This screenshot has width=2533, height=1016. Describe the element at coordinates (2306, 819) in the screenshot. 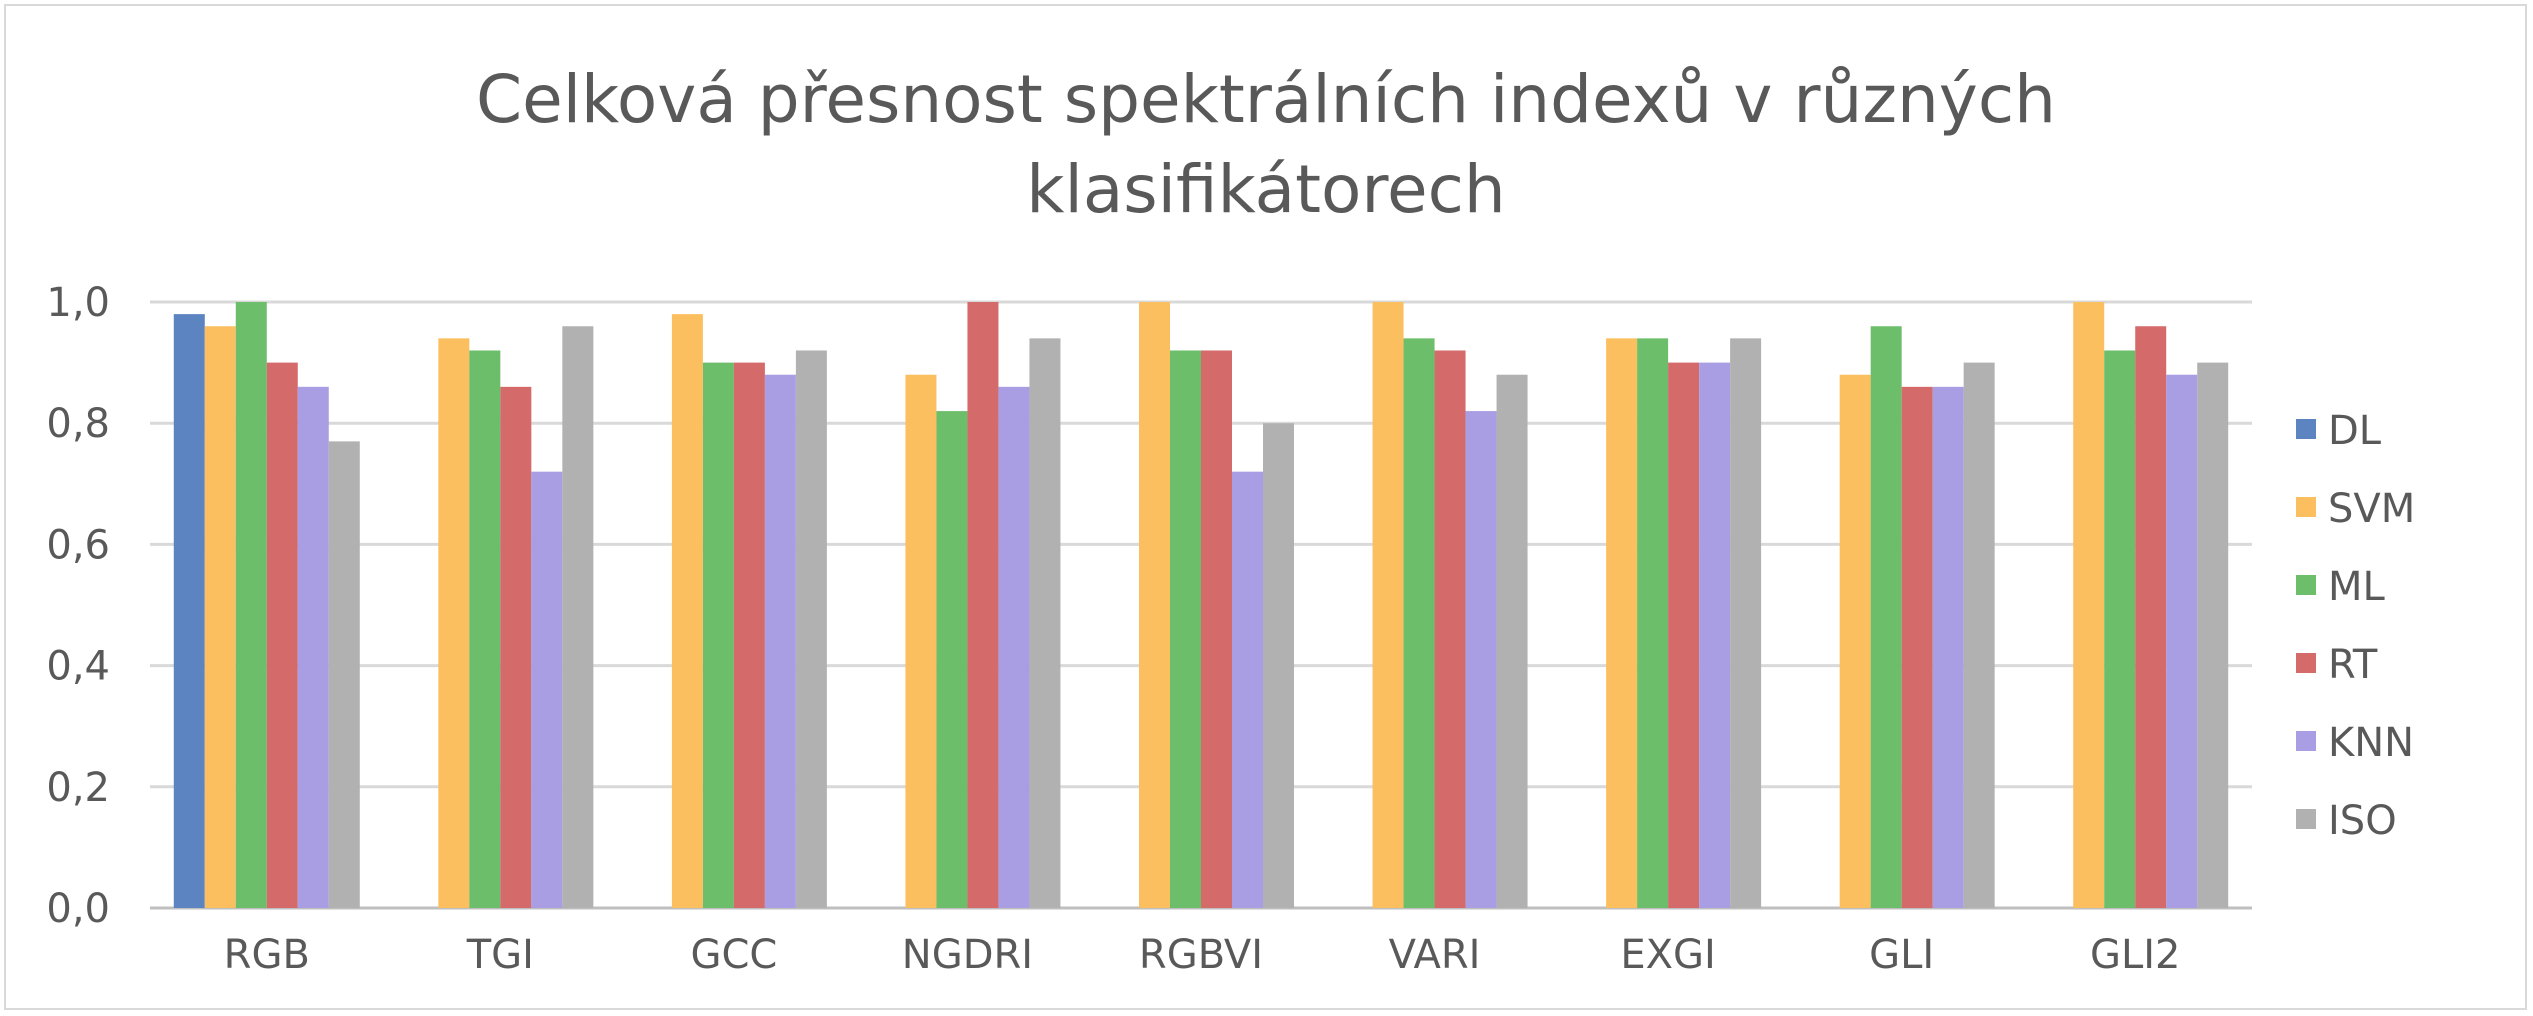

I see `legend-swatch-iso` at that location.